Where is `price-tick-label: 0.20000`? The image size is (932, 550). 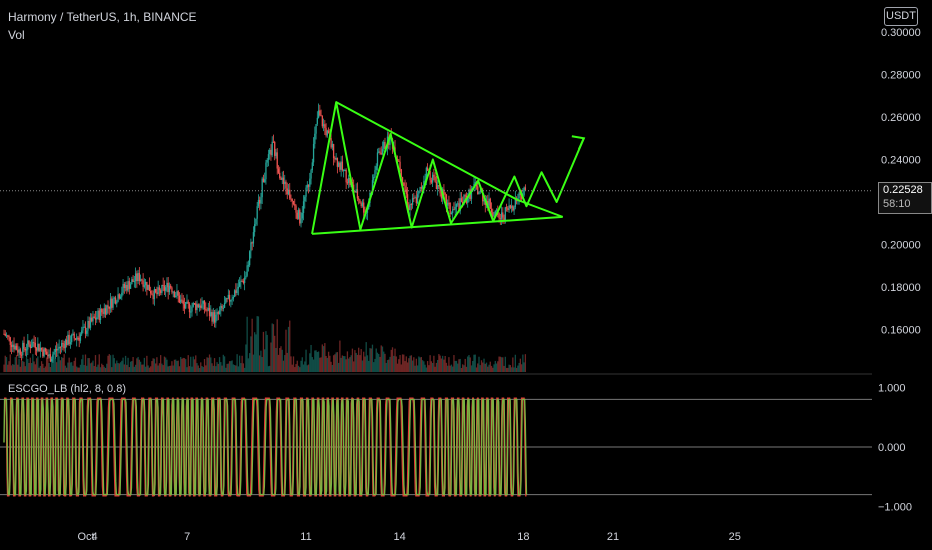 price-tick-label: 0.20000 is located at coordinates (901, 246).